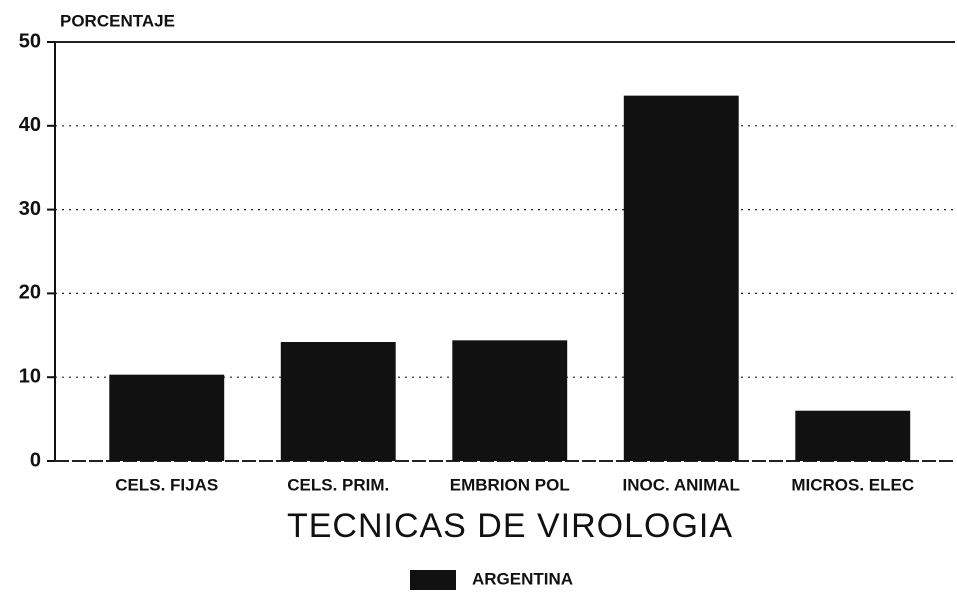 The height and width of the screenshot is (593, 957). Describe the element at coordinates (681, 484) in the screenshot. I see `x-tick-label: INOC. ANIMAL` at that location.